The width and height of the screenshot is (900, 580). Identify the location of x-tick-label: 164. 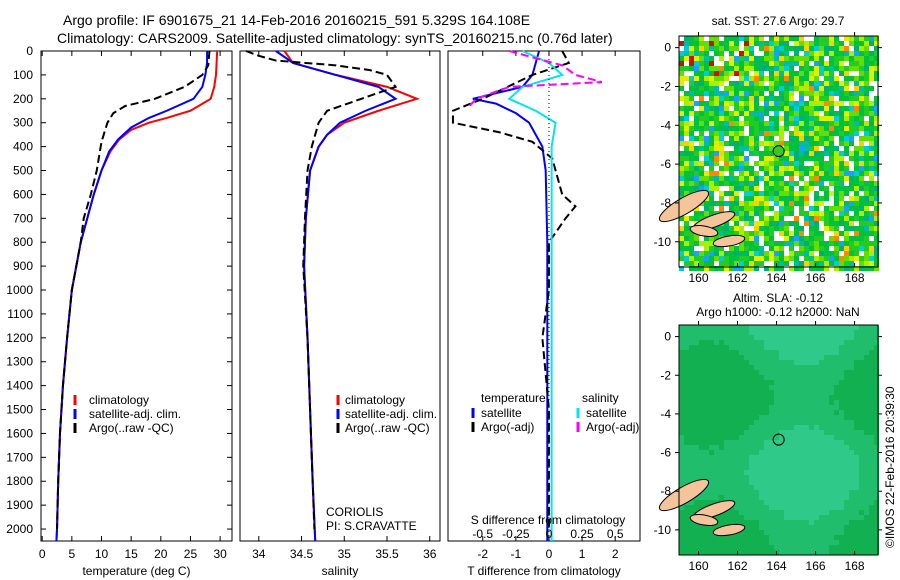
(777, 278).